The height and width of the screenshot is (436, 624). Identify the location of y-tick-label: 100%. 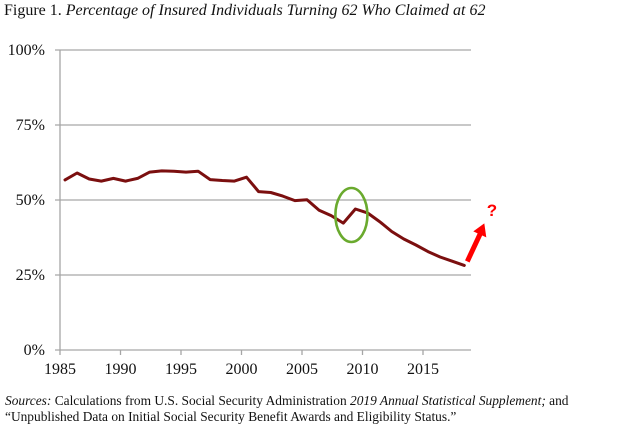
(26, 50).